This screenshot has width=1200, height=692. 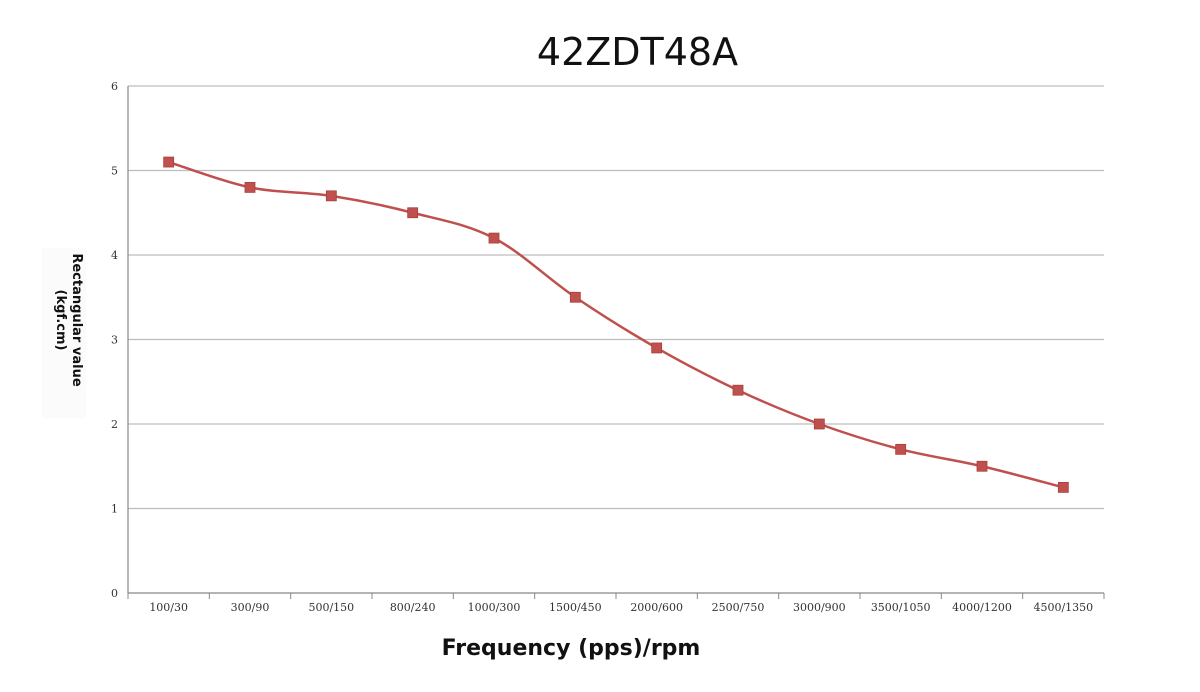 What do you see at coordinates (114, 86) in the screenshot?
I see `y-tick-label: 6` at bounding box center [114, 86].